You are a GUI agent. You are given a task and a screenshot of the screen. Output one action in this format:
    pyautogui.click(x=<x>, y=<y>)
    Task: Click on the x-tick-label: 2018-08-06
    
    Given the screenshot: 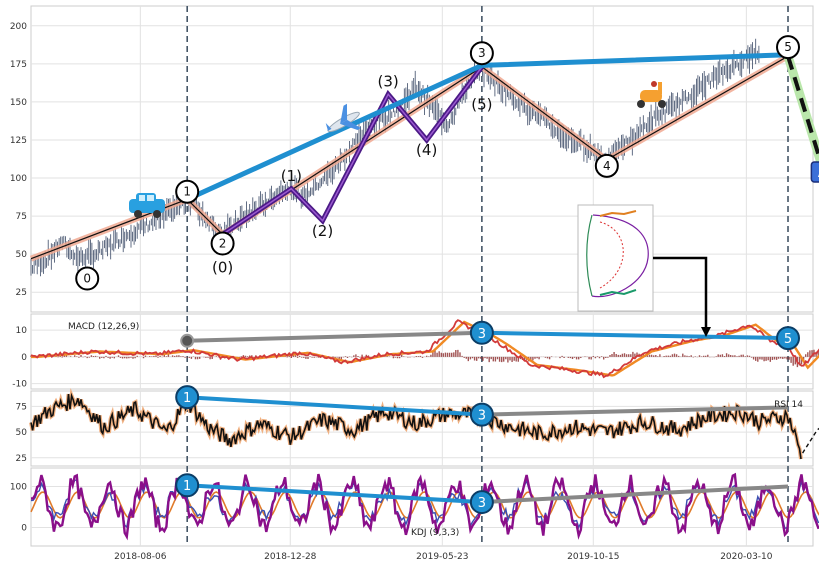 What is the action you would take?
    pyautogui.click(x=140, y=557)
    